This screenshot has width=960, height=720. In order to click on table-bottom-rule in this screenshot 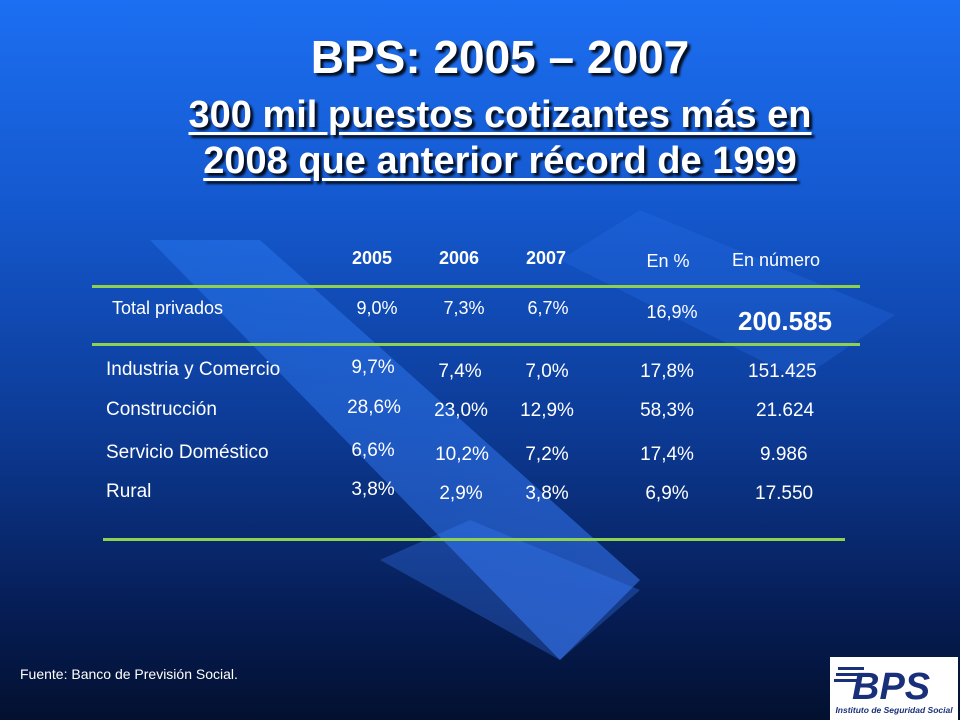, I will do `click(474, 539)`.